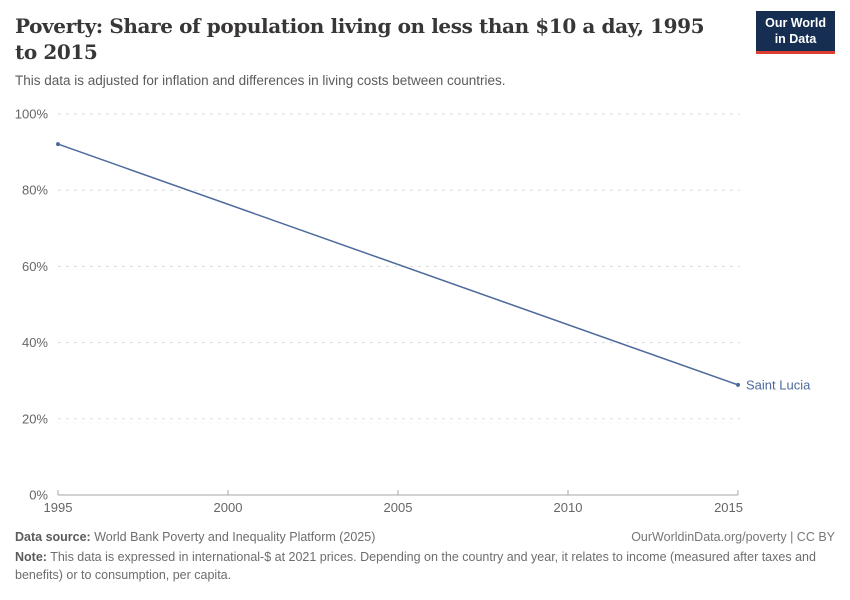 The image size is (850, 600). What do you see at coordinates (398, 507) in the screenshot?
I see `x-axis-tick-label: 2005` at bounding box center [398, 507].